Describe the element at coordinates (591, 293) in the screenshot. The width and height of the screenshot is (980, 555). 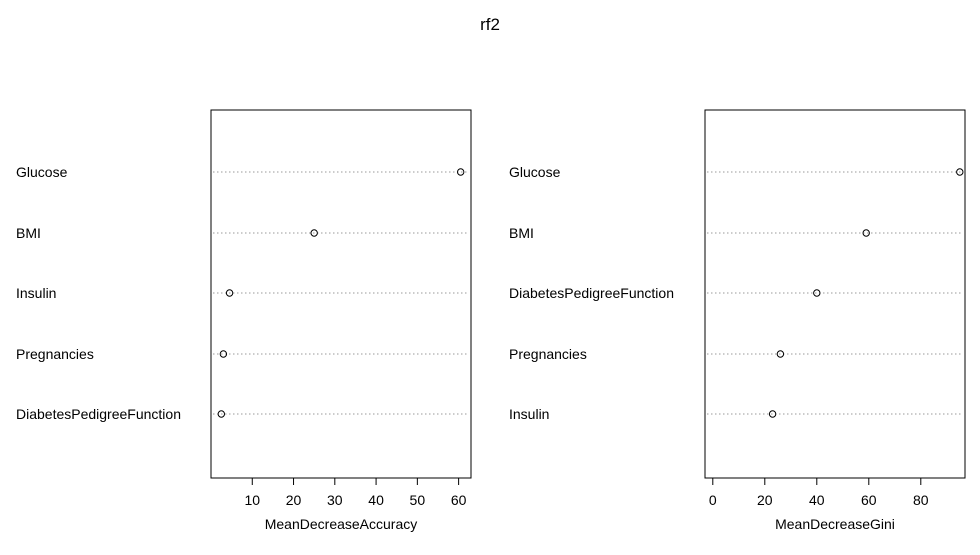
I see `gini-category-label: DiabetesPedigreeFunction` at that location.